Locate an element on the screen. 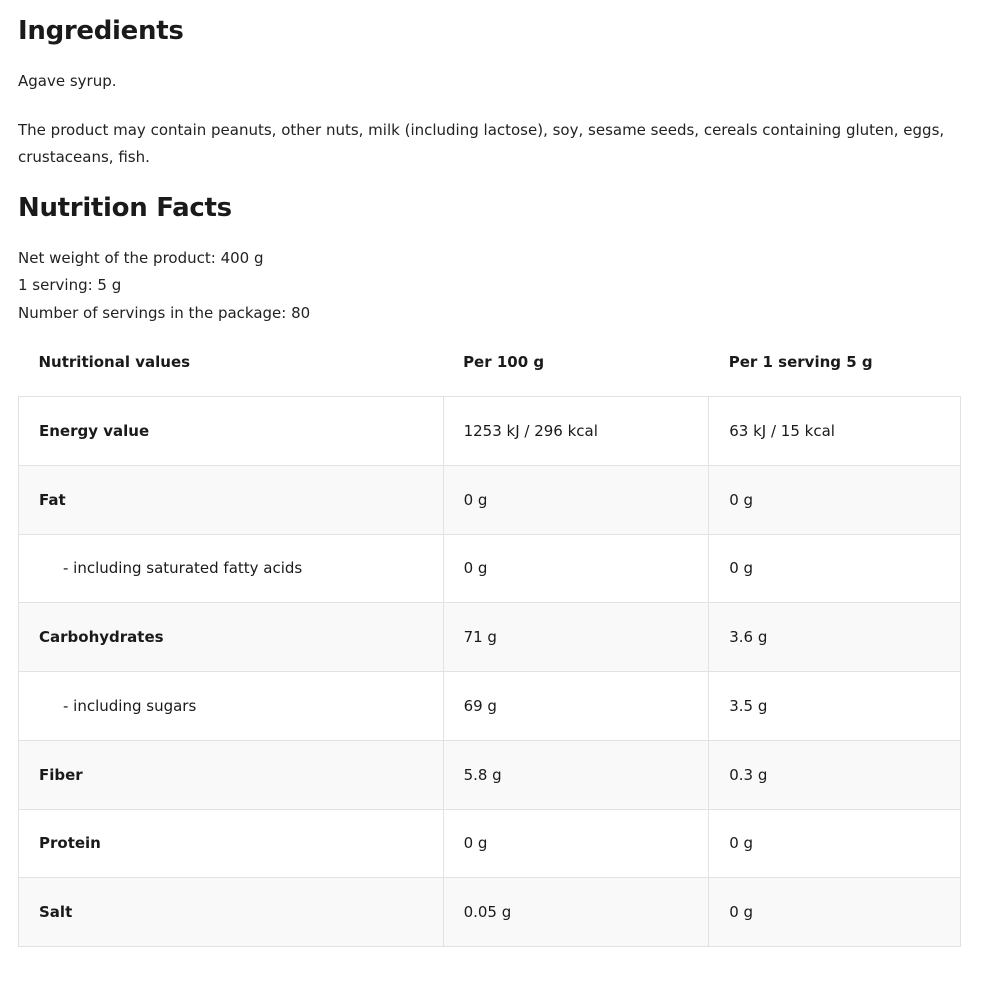  nutrient-name: Energy value is located at coordinates (231, 431).